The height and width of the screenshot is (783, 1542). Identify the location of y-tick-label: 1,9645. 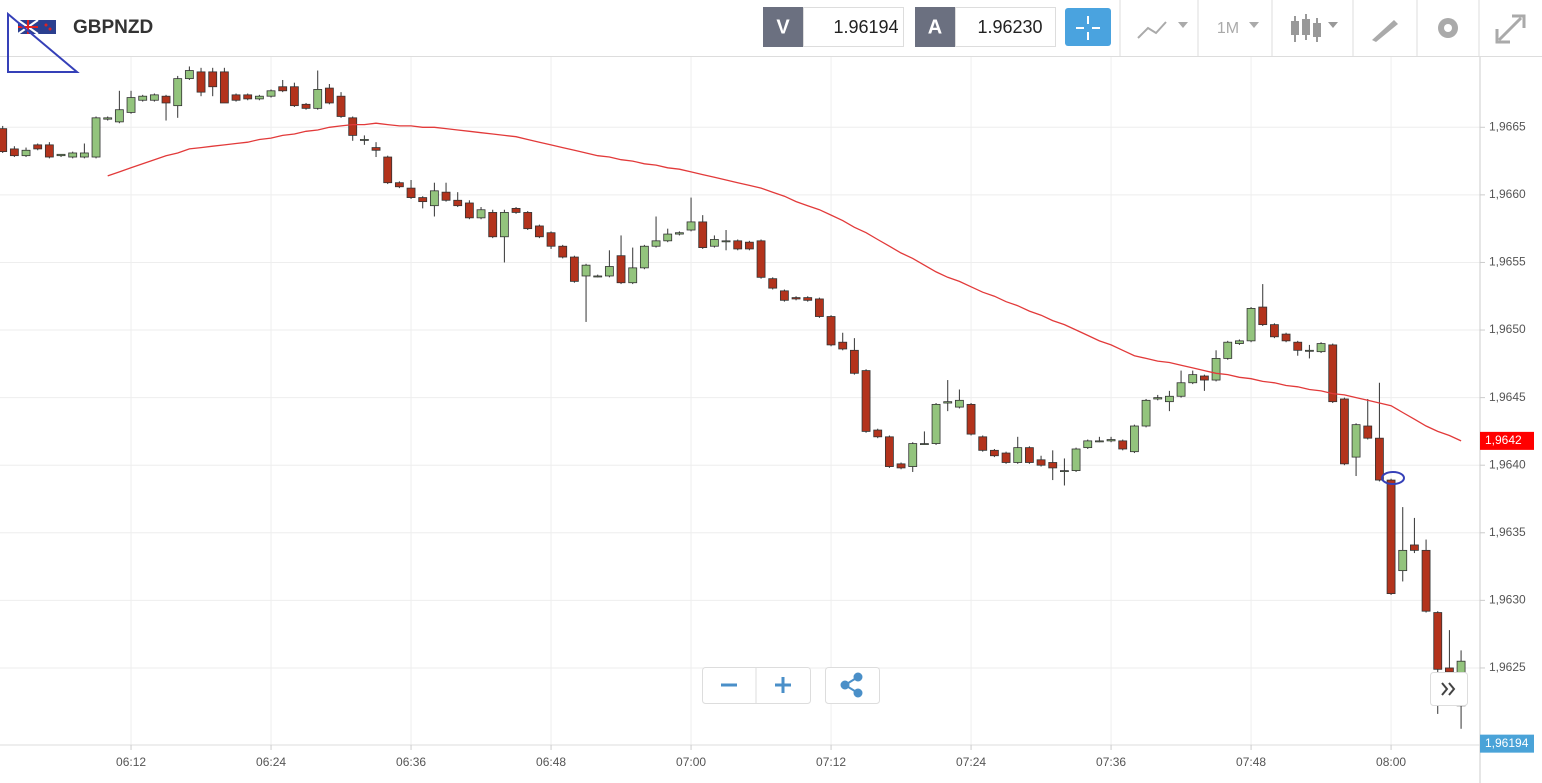
(1507, 397).